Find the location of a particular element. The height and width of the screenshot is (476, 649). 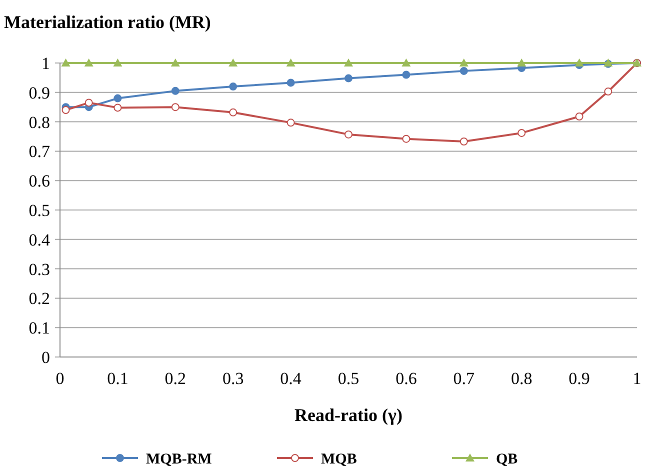

x-tick-label: 0.3 is located at coordinates (233, 378).